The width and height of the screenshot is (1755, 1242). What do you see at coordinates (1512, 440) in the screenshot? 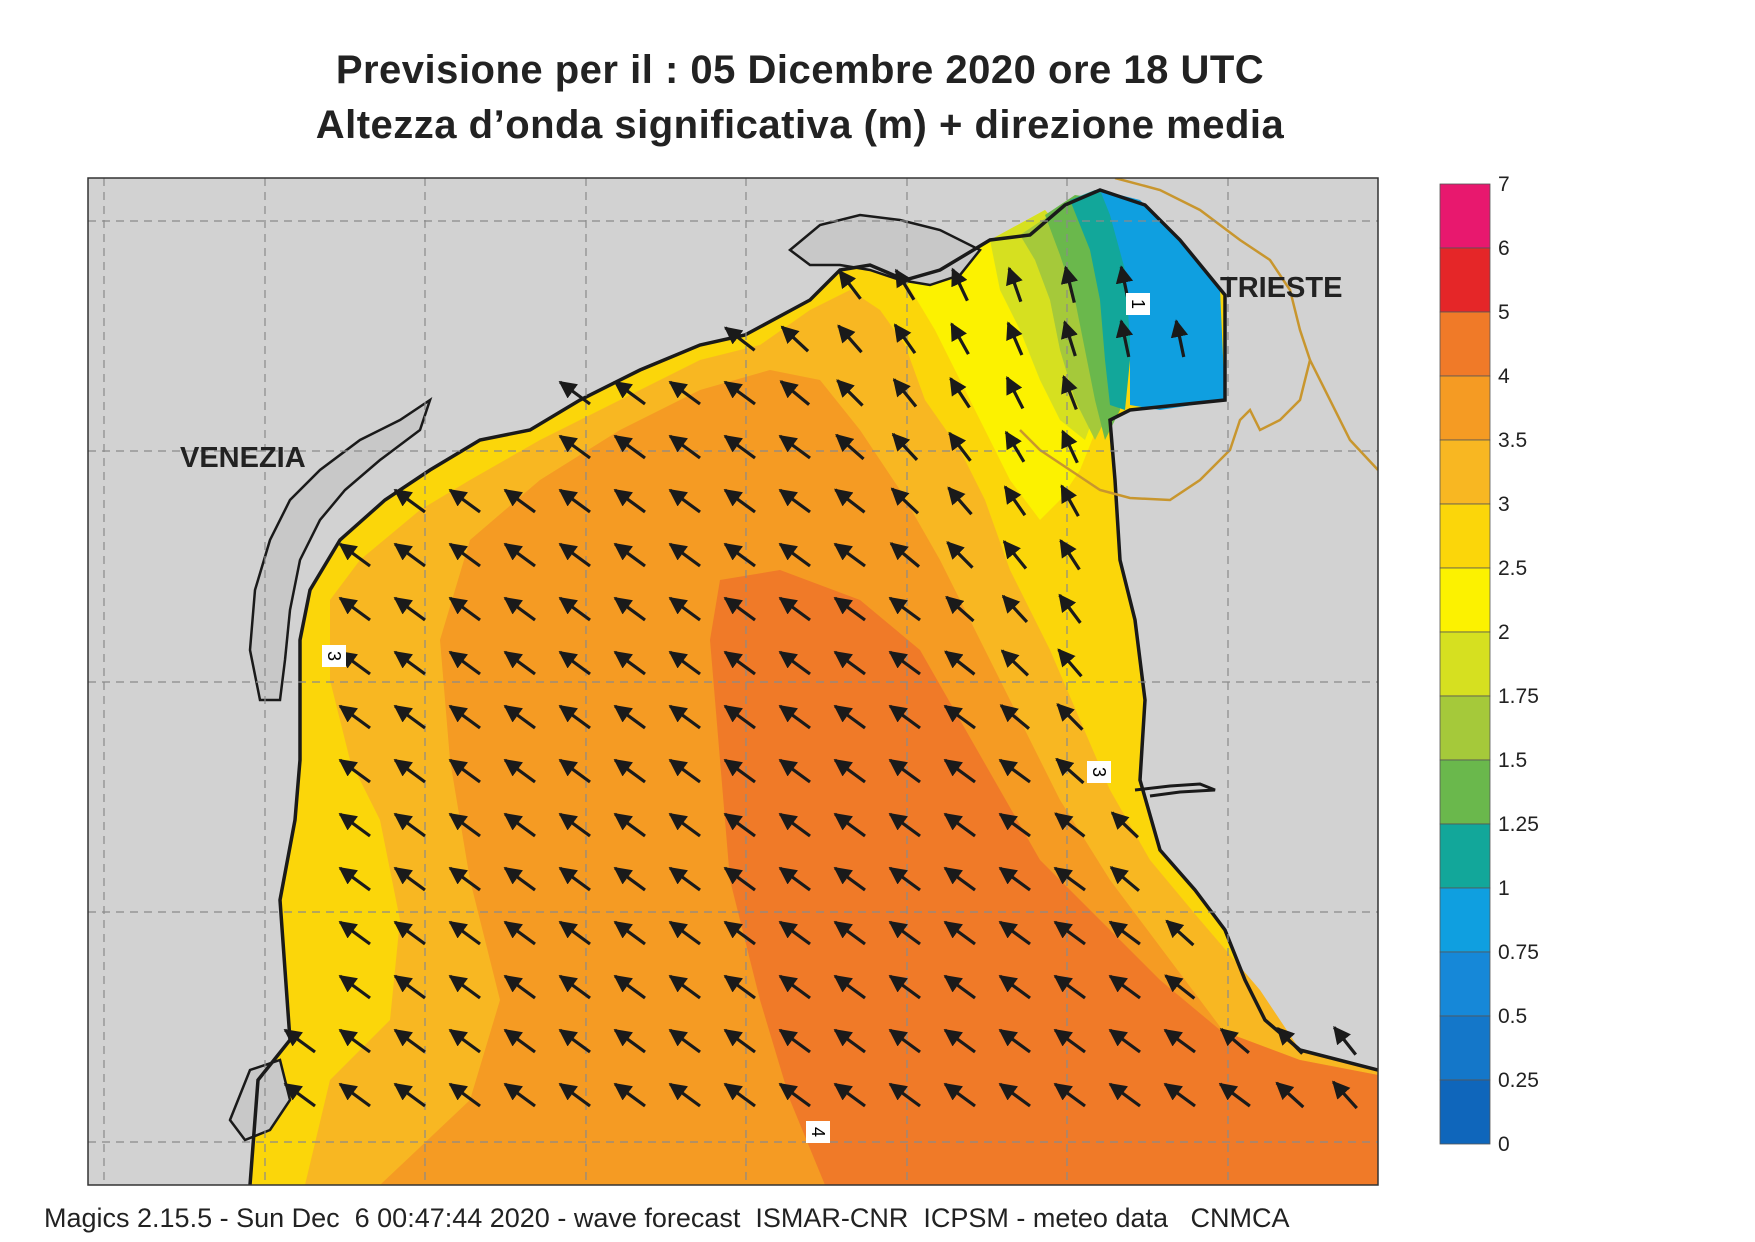
I see `colorbar-tick-label: 3.5` at bounding box center [1512, 440].